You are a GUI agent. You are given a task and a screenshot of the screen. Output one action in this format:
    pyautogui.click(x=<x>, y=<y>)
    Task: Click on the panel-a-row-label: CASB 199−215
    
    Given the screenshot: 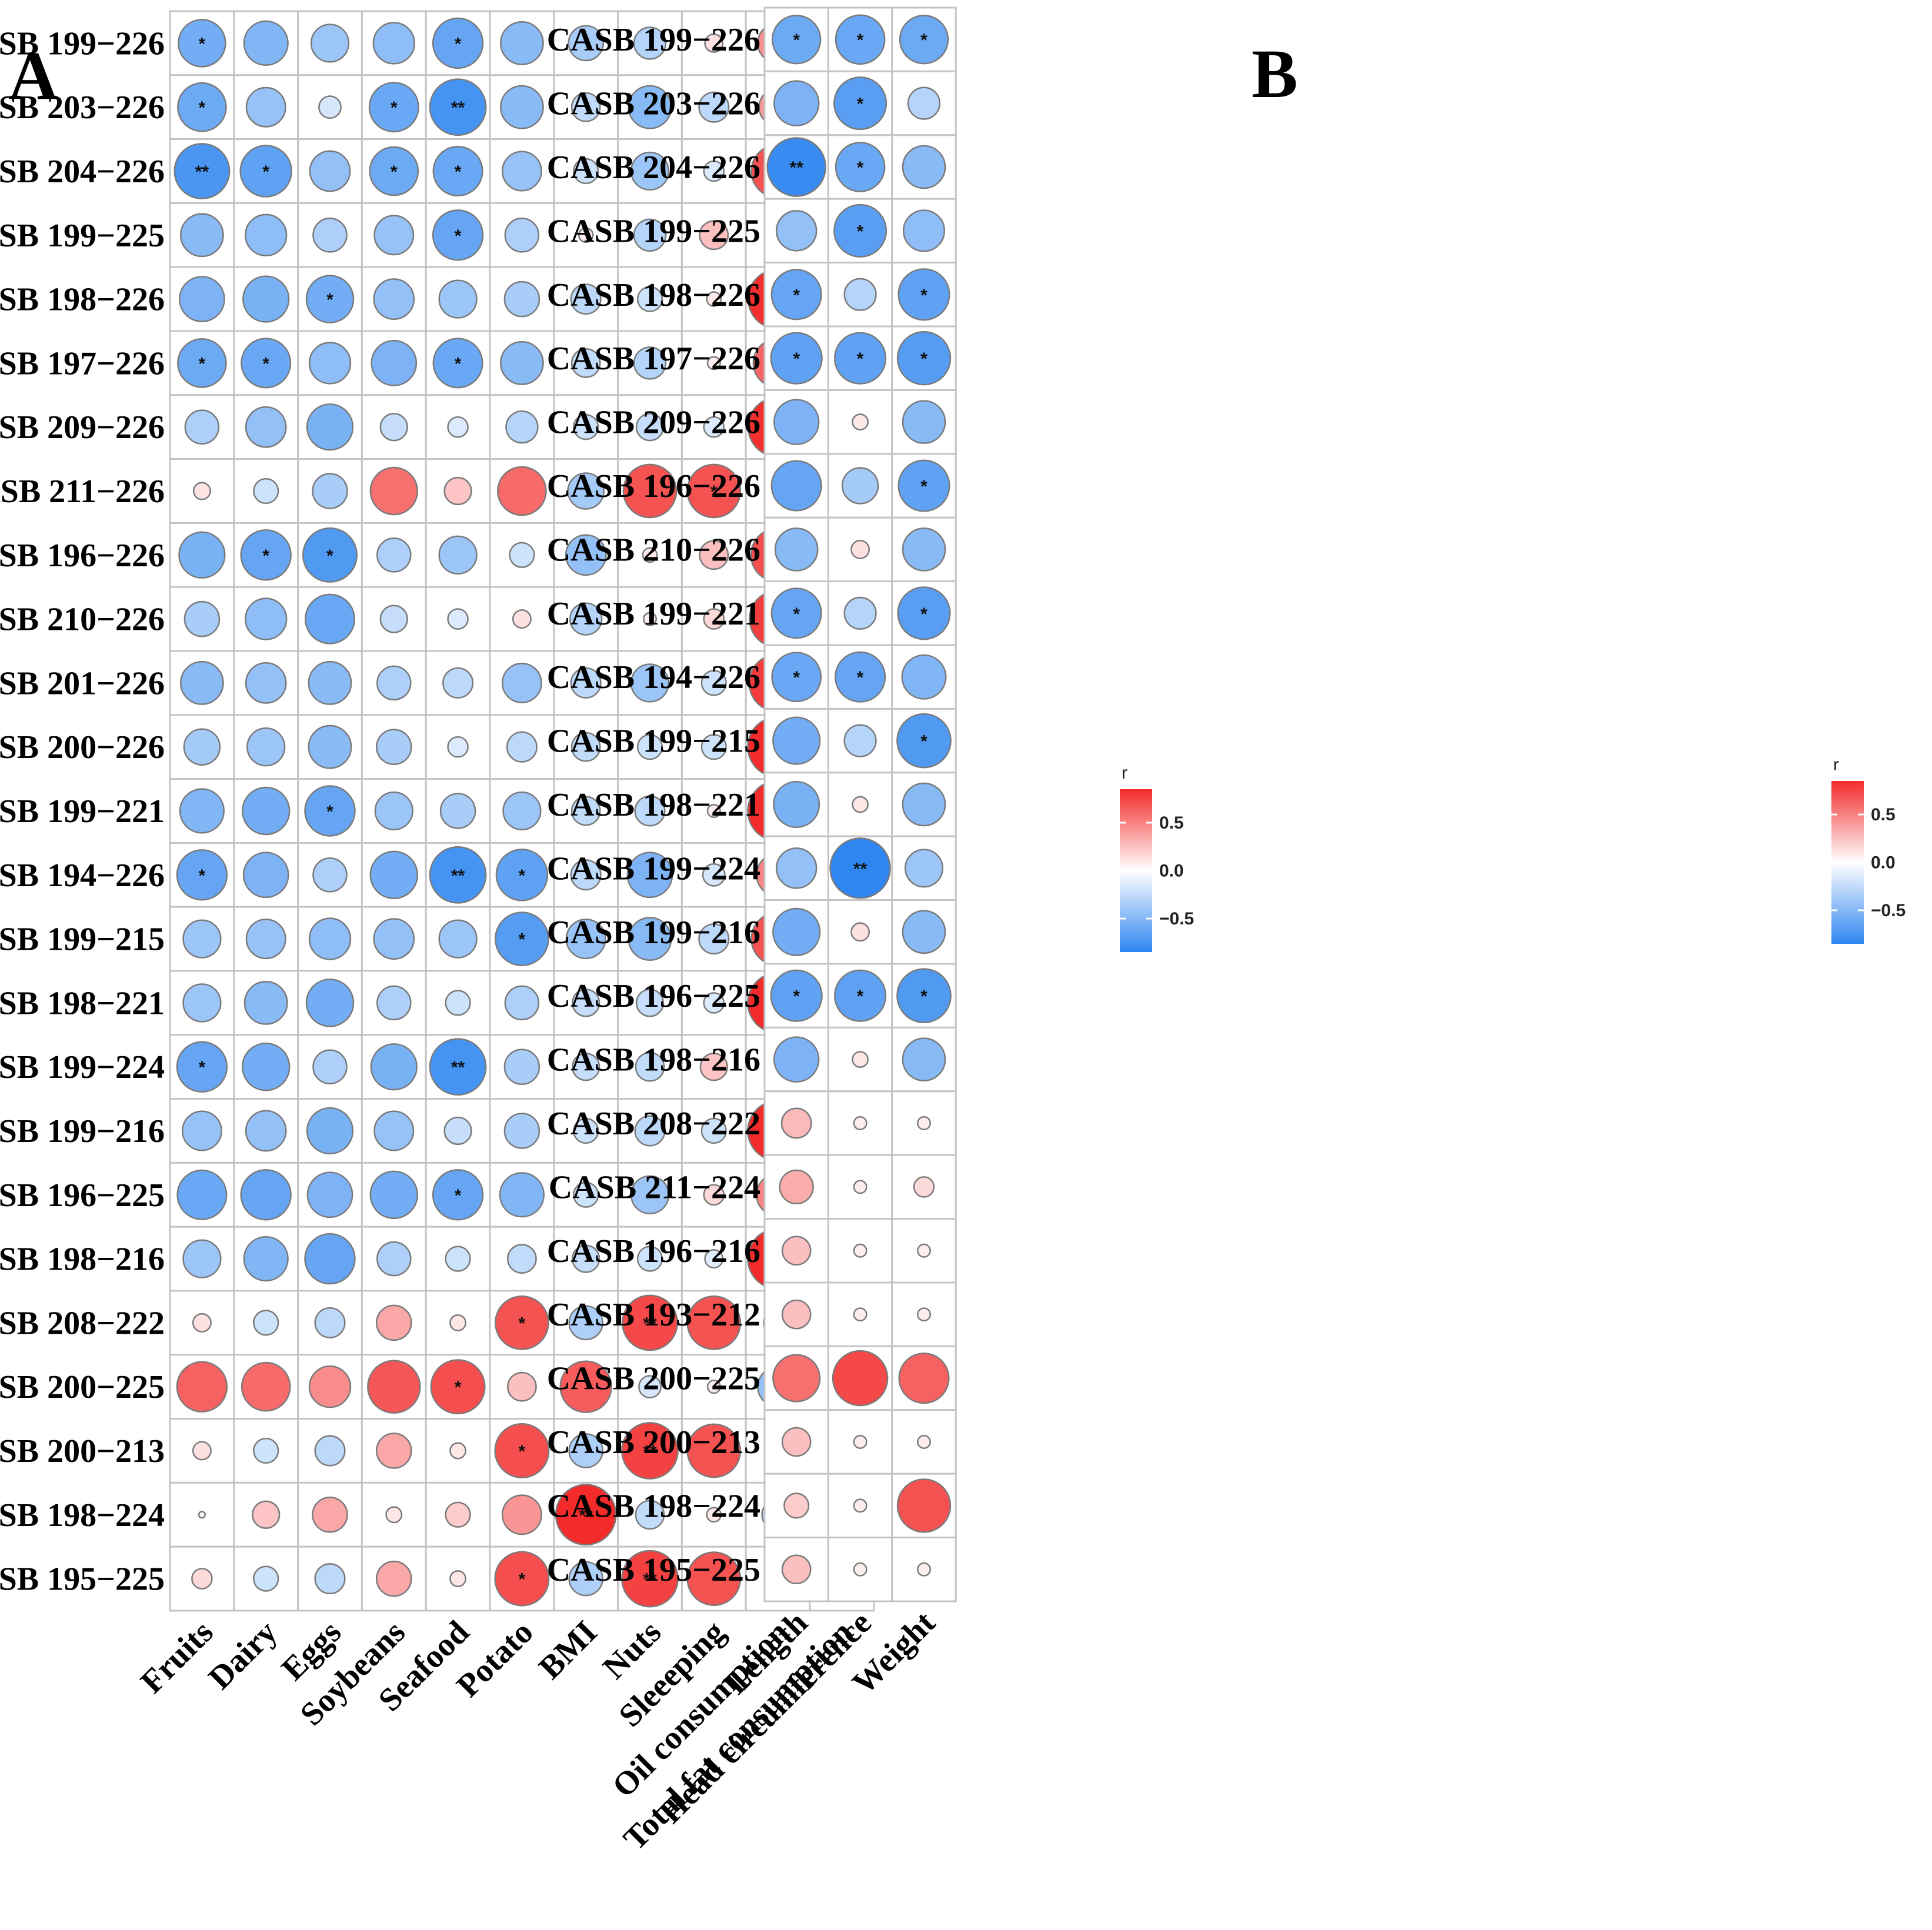 What is the action you would take?
    pyautogui.click(x=82, y=940)
    